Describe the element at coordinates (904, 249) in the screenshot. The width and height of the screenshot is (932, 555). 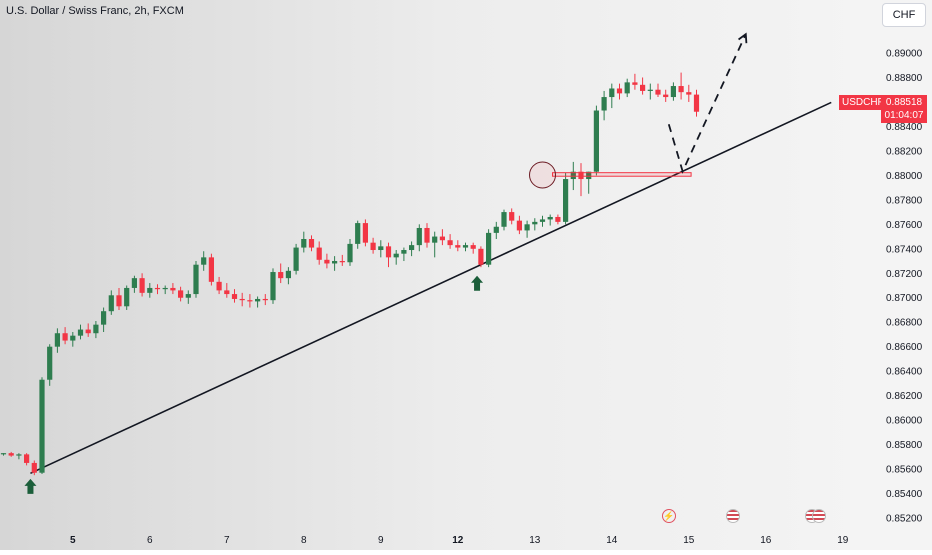
I see `price-tick-label: 0.87400` at that location.